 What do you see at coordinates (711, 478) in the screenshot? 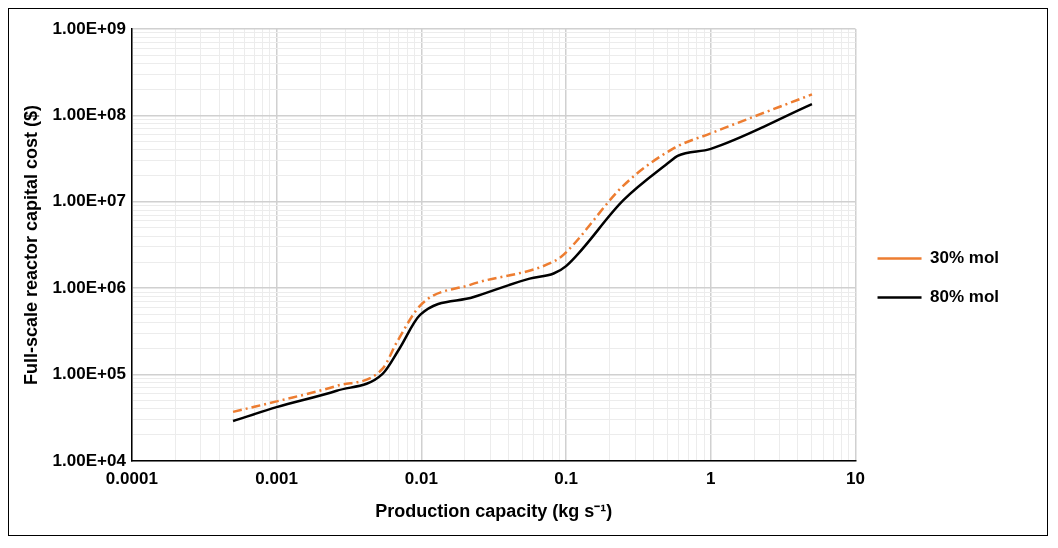
I see `x-tick-label: 1` at bounding box center [711, 478].